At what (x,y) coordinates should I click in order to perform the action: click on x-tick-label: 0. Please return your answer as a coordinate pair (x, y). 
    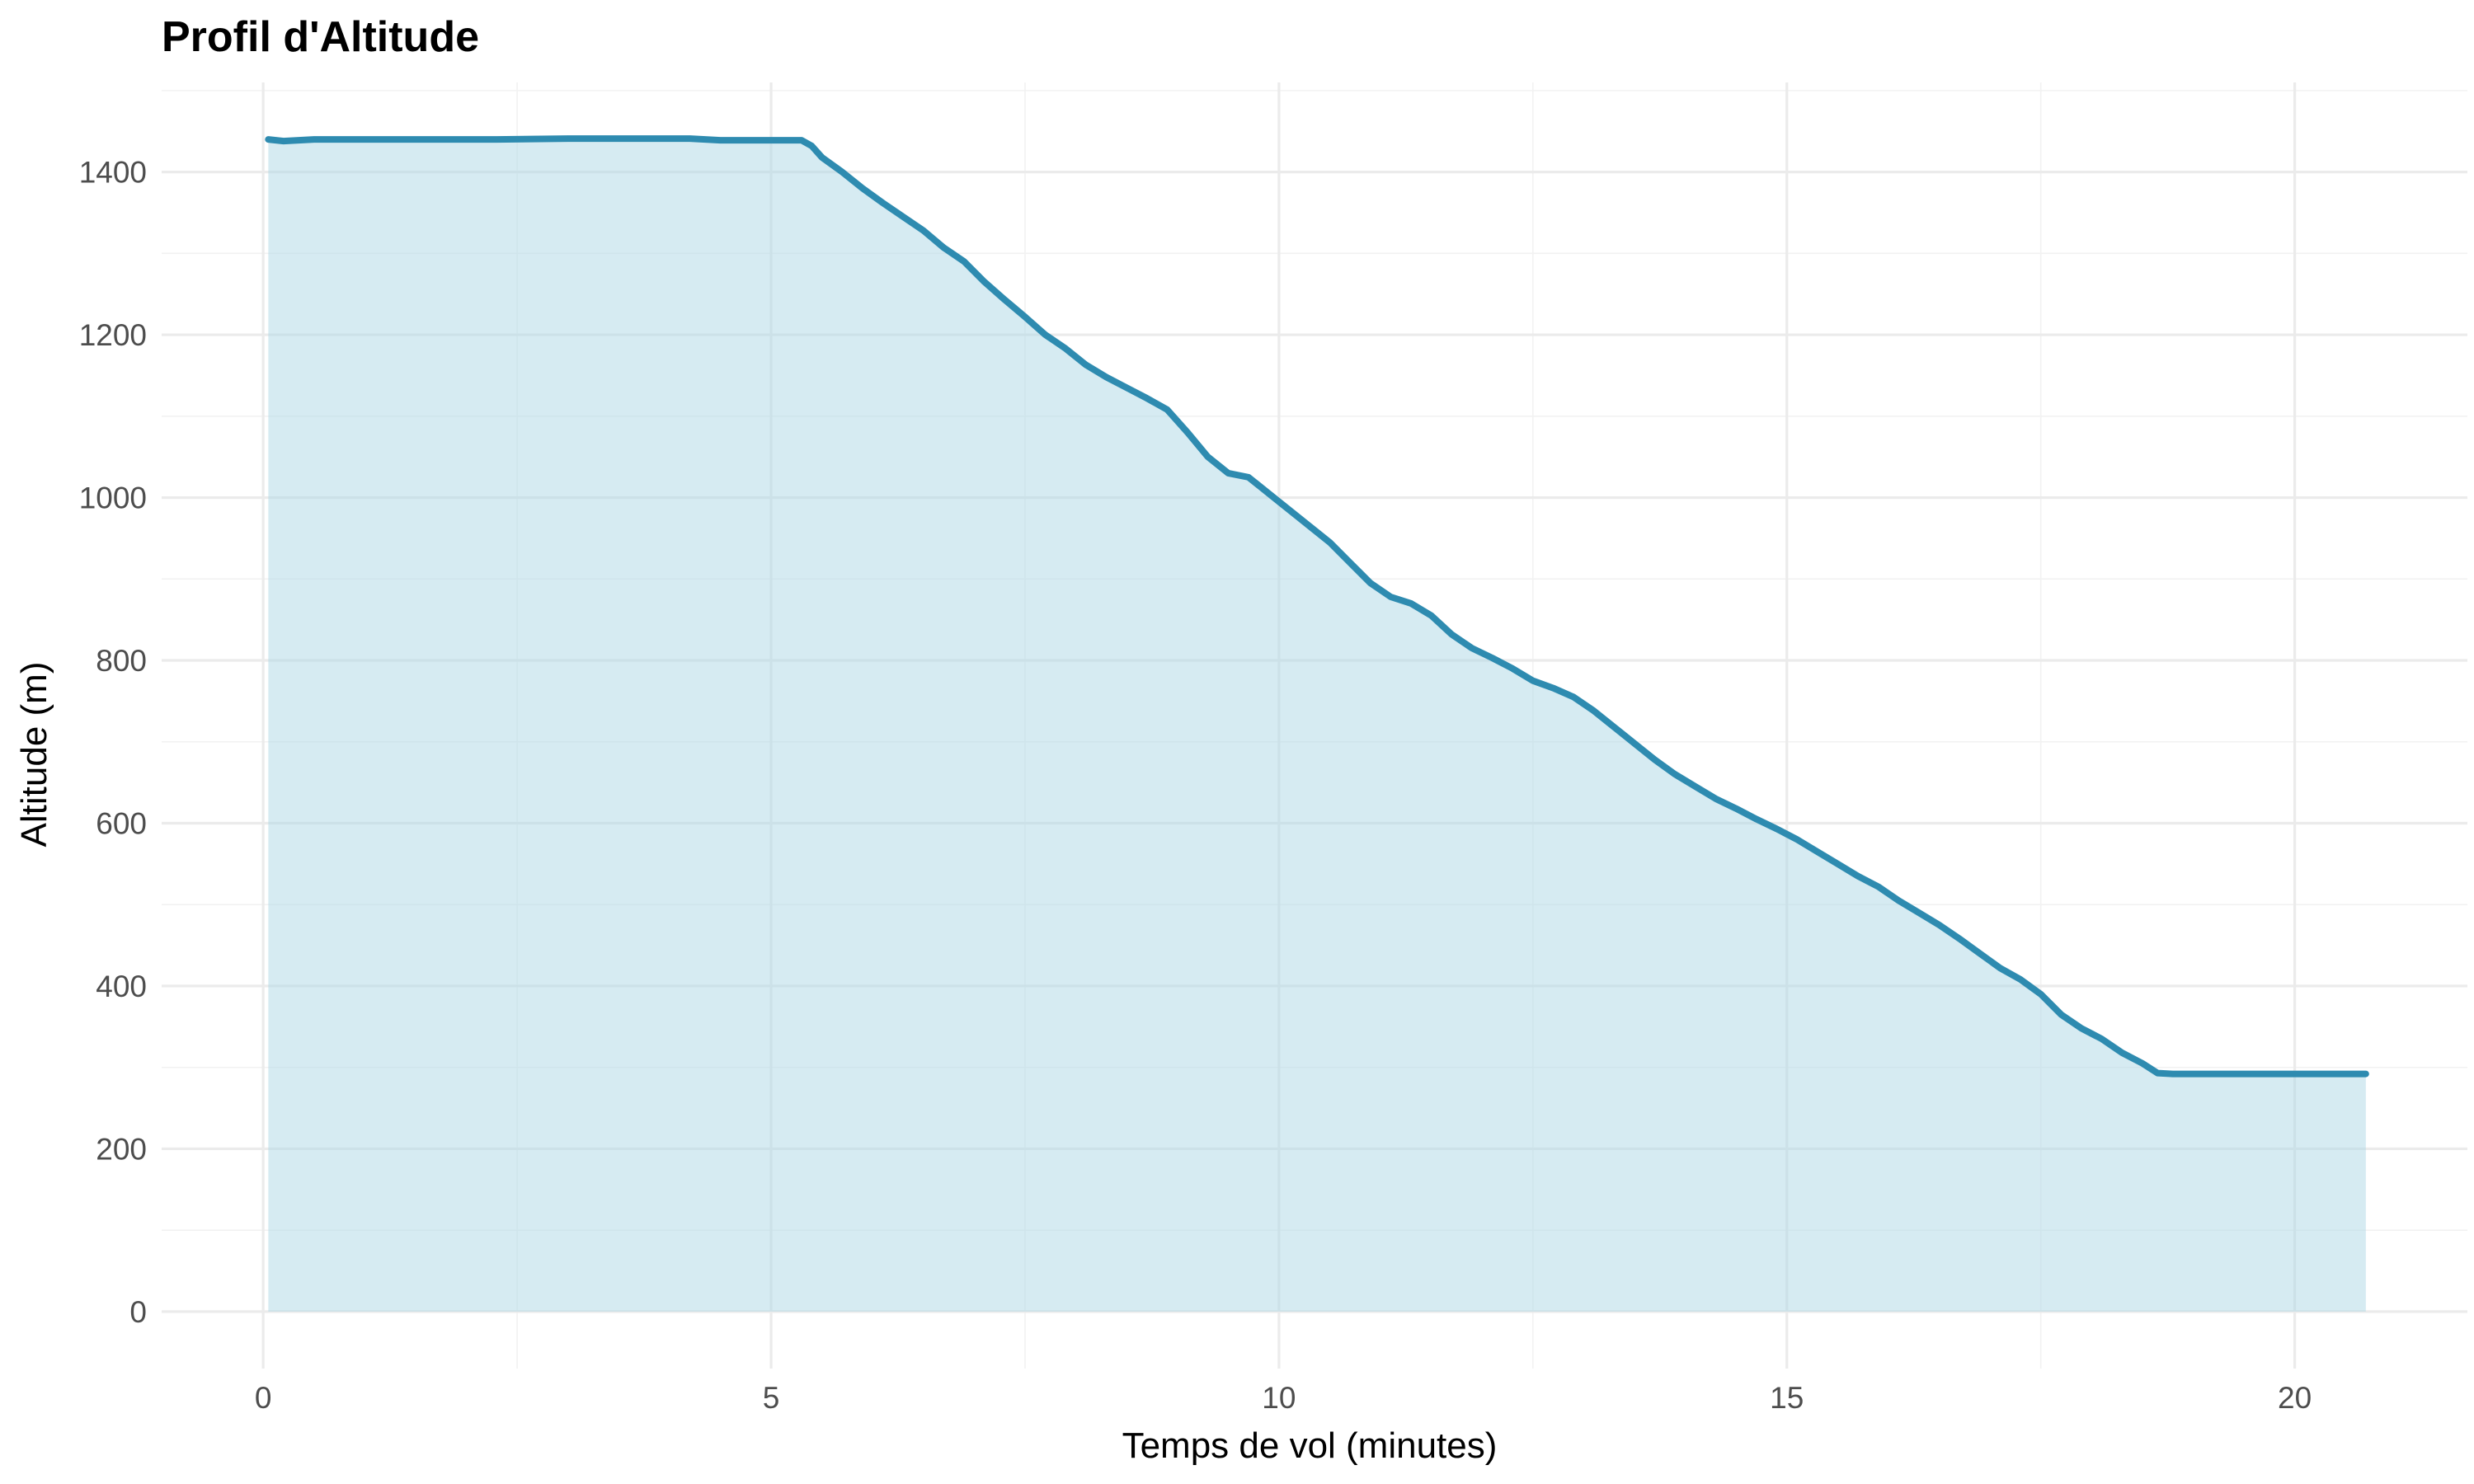
    Looking at the image, I should click on (263, 1398).